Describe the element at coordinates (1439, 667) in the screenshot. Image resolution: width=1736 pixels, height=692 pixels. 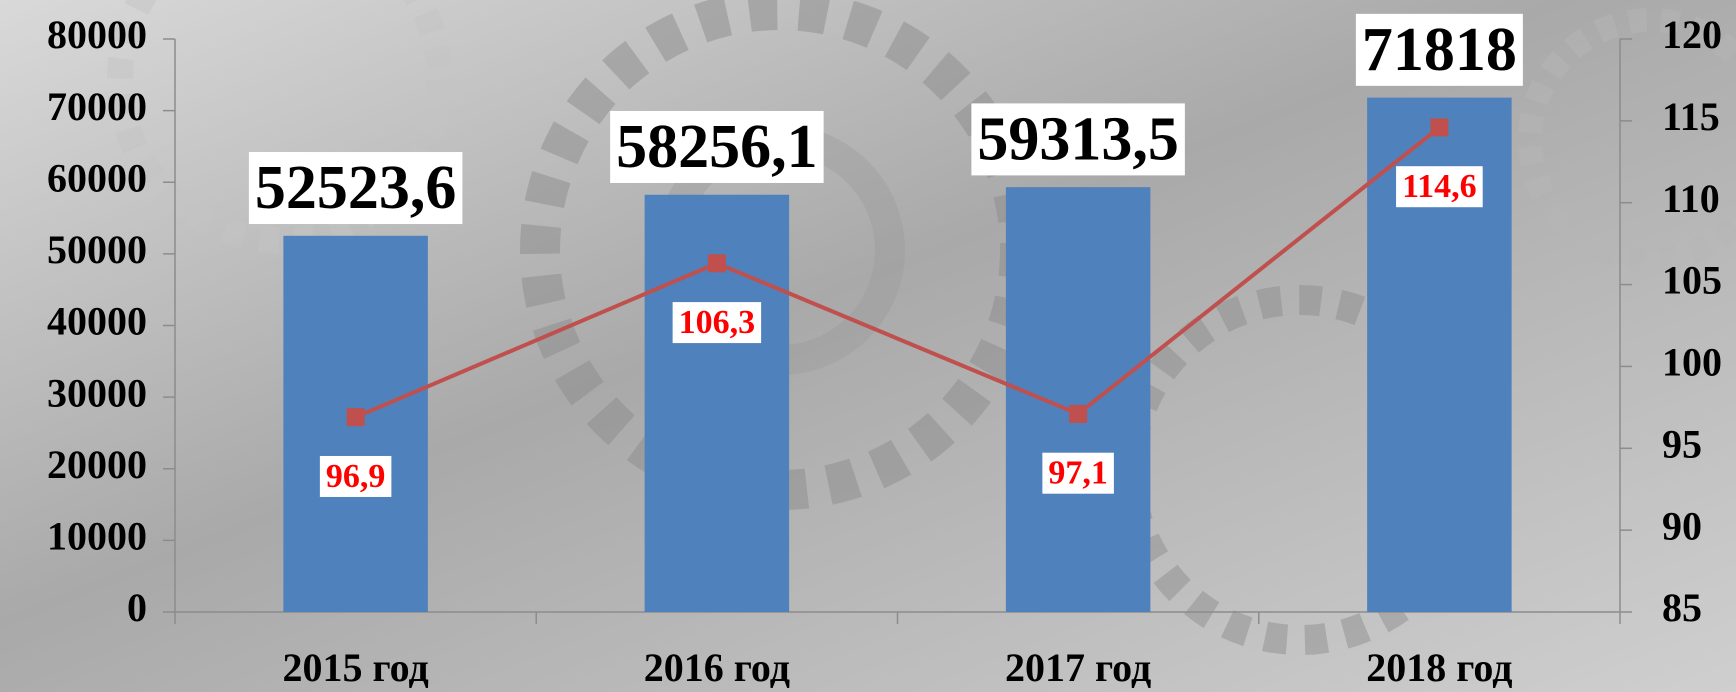
I see `x-tick-label: 2018 год` at that location.